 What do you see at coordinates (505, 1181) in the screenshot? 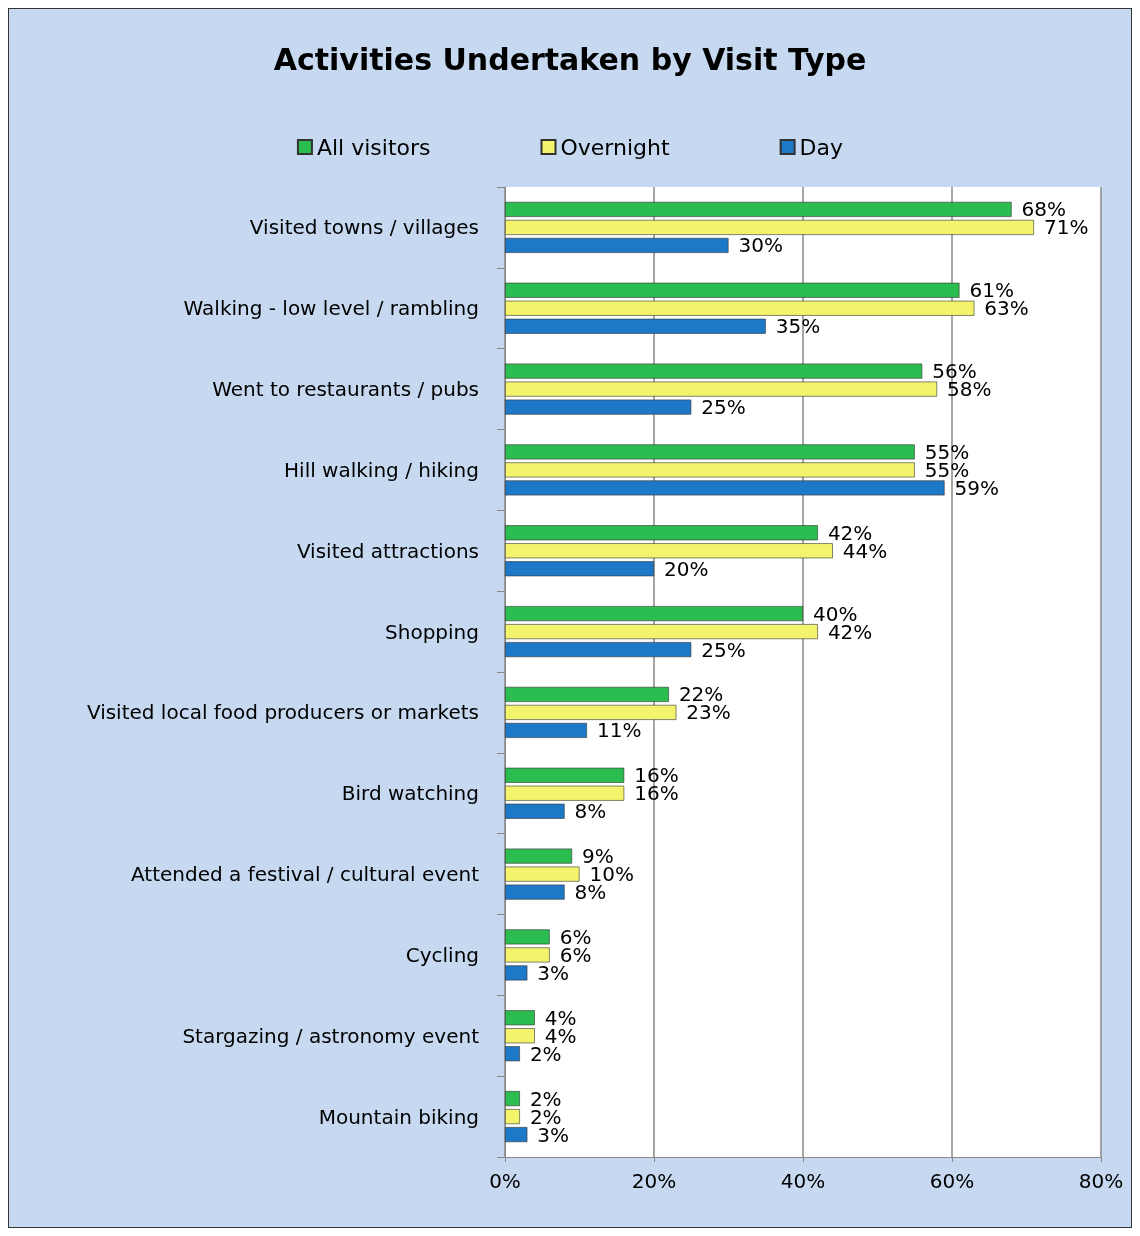
I see `x-tick-label: 0%` at bounding box center [505, 1181].